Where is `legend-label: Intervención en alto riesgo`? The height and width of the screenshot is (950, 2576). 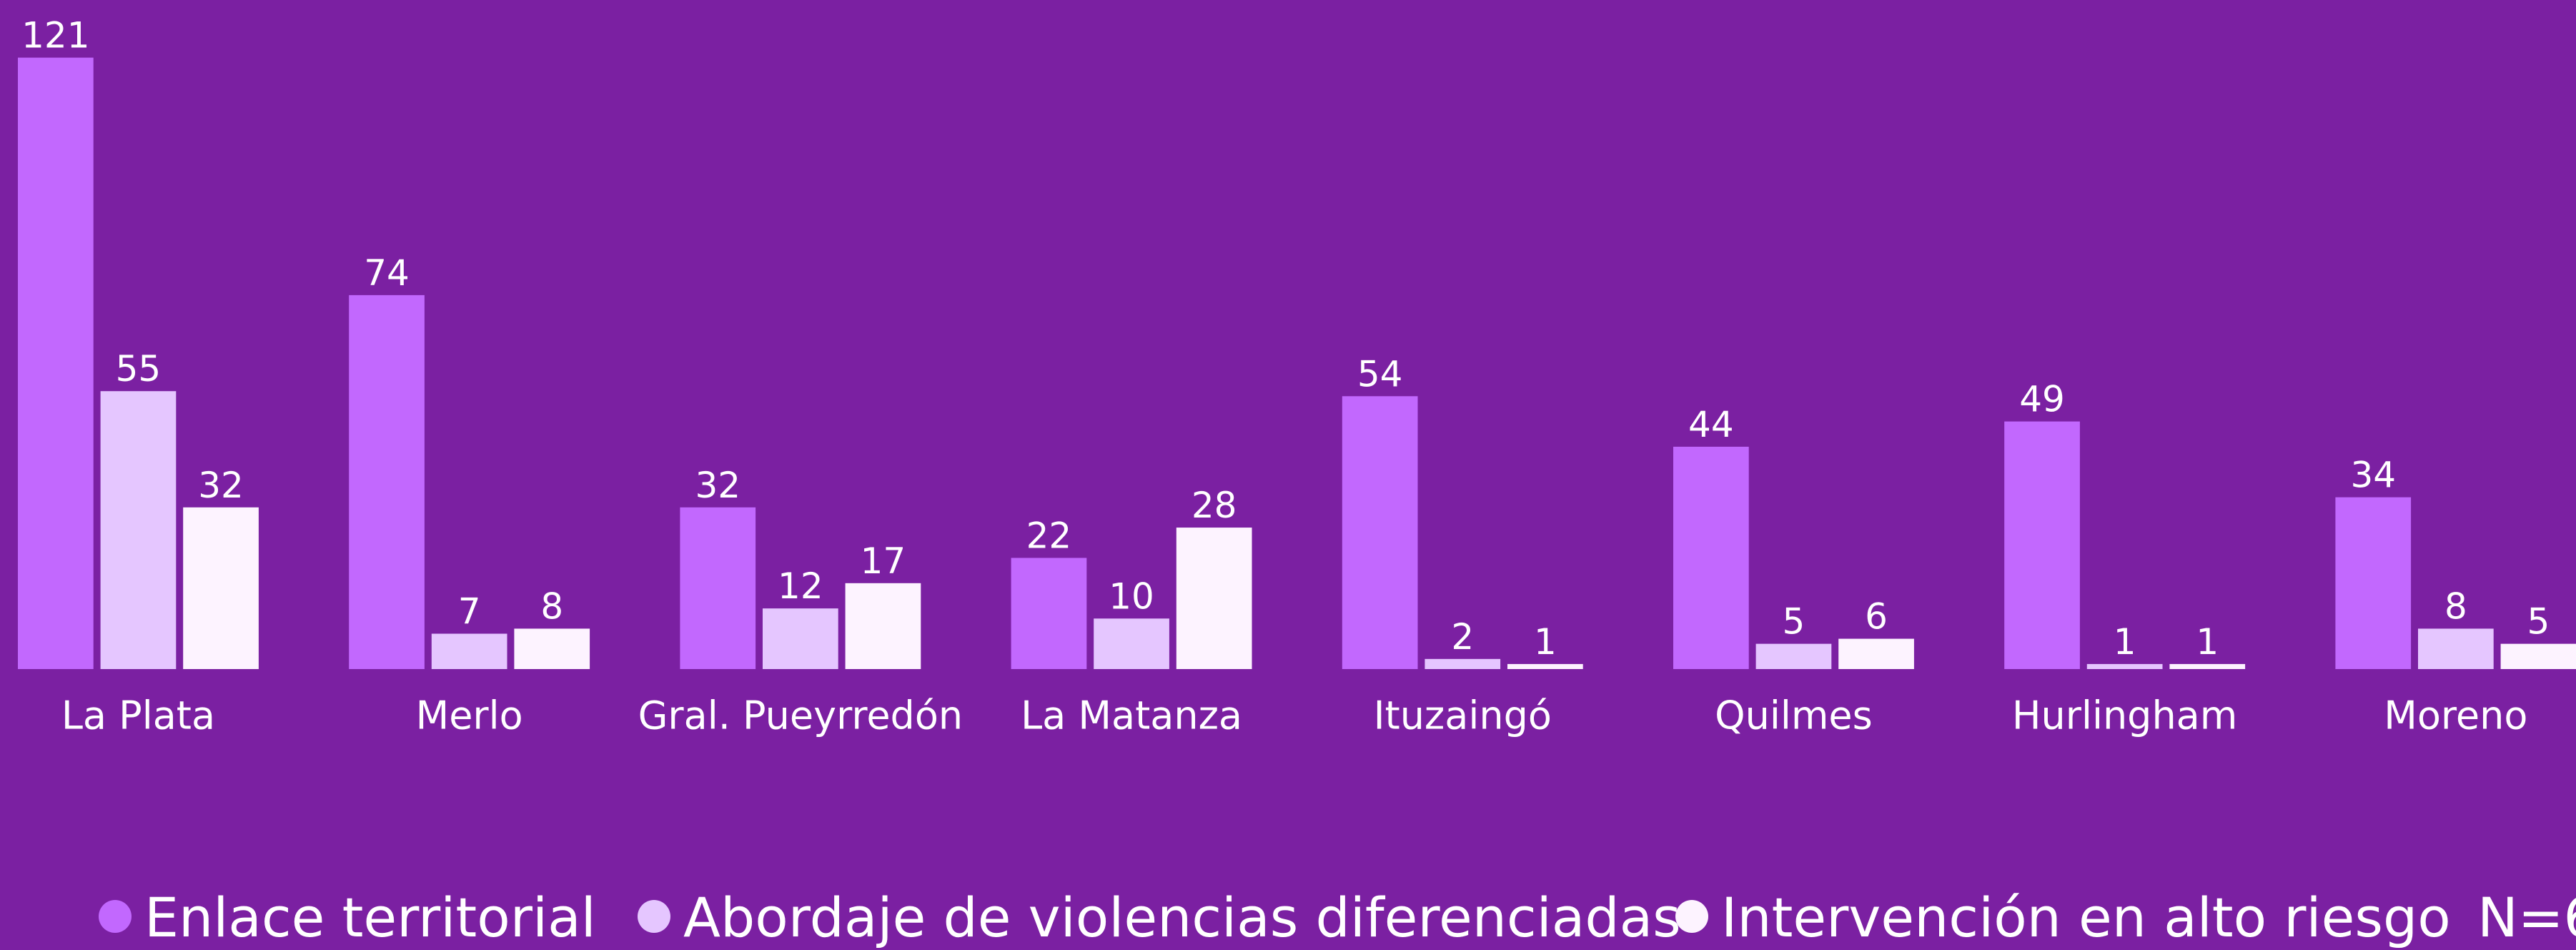 legend-label: Intervención en alto riesgo is located at coordinates (2086, 918).